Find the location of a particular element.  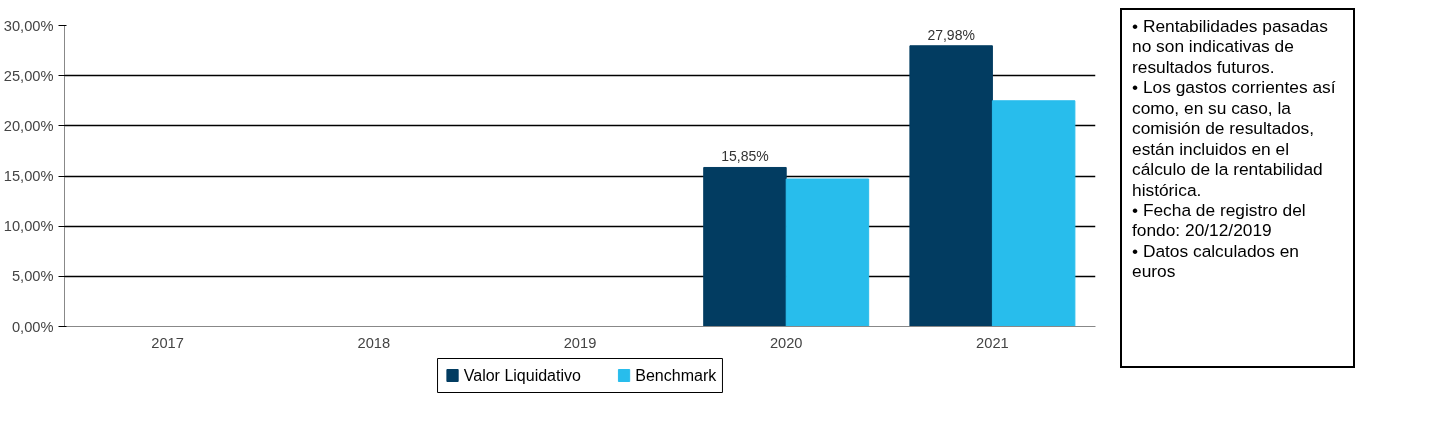

text: • Rentabilidades pasadas no son indicativas de resultados futuros. is located at coordinates (1230, 47).